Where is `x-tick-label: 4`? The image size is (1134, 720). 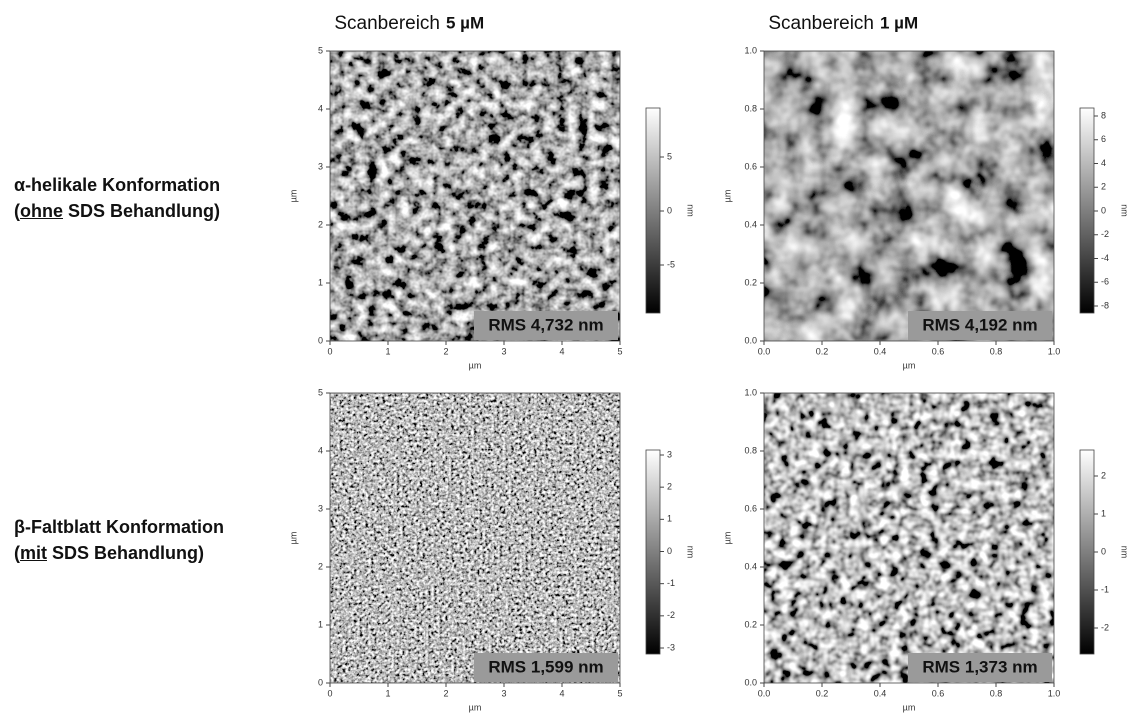 x-tick-label: 4 is located at coordinates (561, 351).